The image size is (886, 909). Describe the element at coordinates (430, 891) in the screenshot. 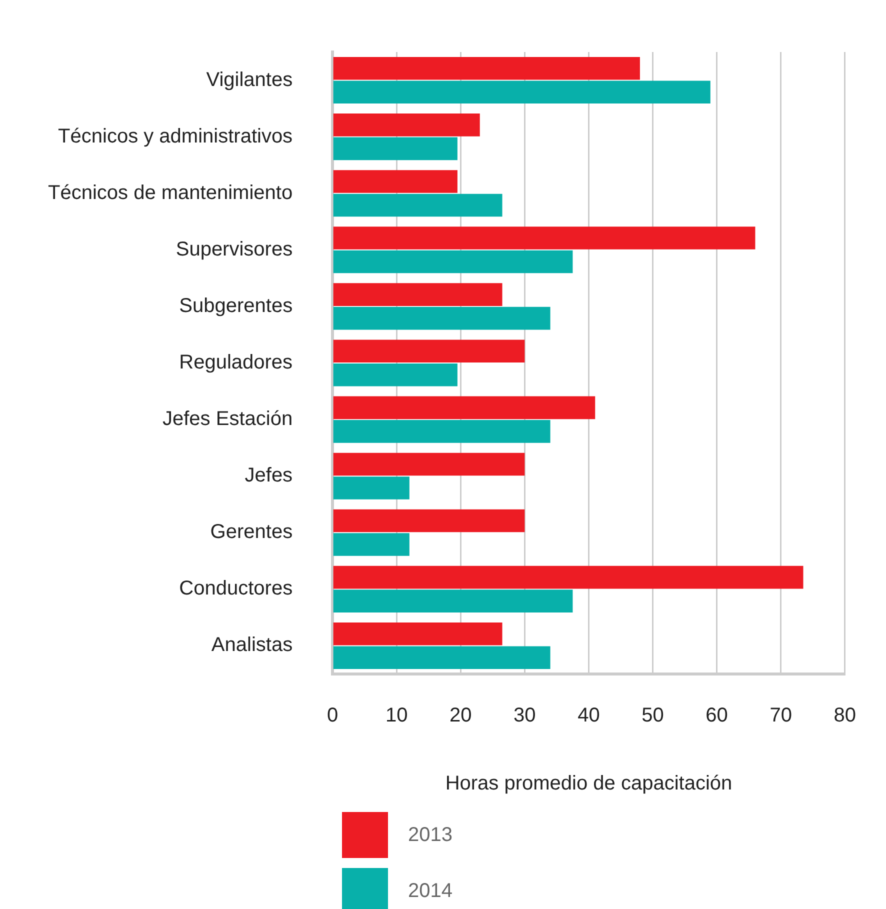

I see `legend-label: 2014` at that location.